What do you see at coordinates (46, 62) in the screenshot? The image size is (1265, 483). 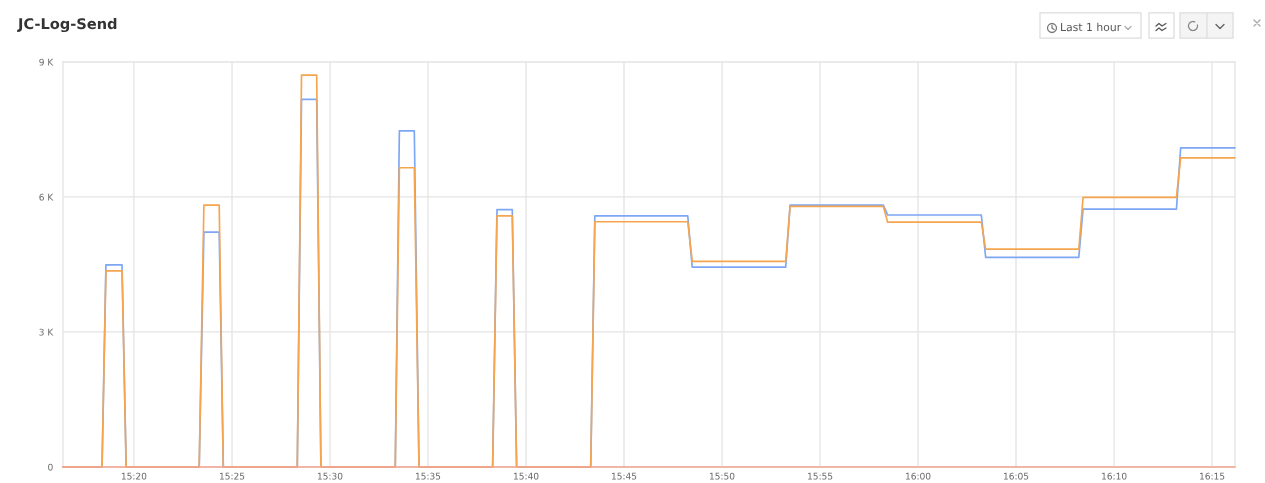 I see `y-tick-label: 9 K` at bounding box center [46, 62].